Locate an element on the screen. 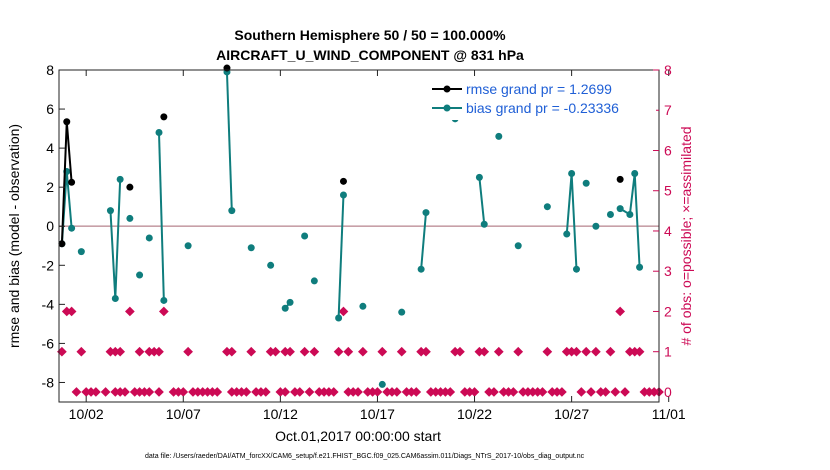 The height and width of the screenshot is (470, 830). y-tick-label: -2 is located at coordinates (48, 265).